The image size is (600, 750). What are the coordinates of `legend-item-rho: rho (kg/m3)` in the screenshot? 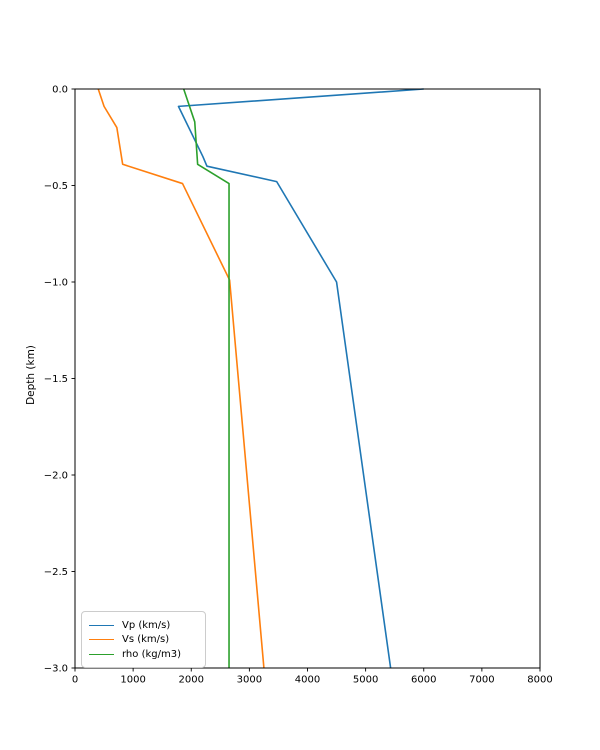 It's located at (143, 654).